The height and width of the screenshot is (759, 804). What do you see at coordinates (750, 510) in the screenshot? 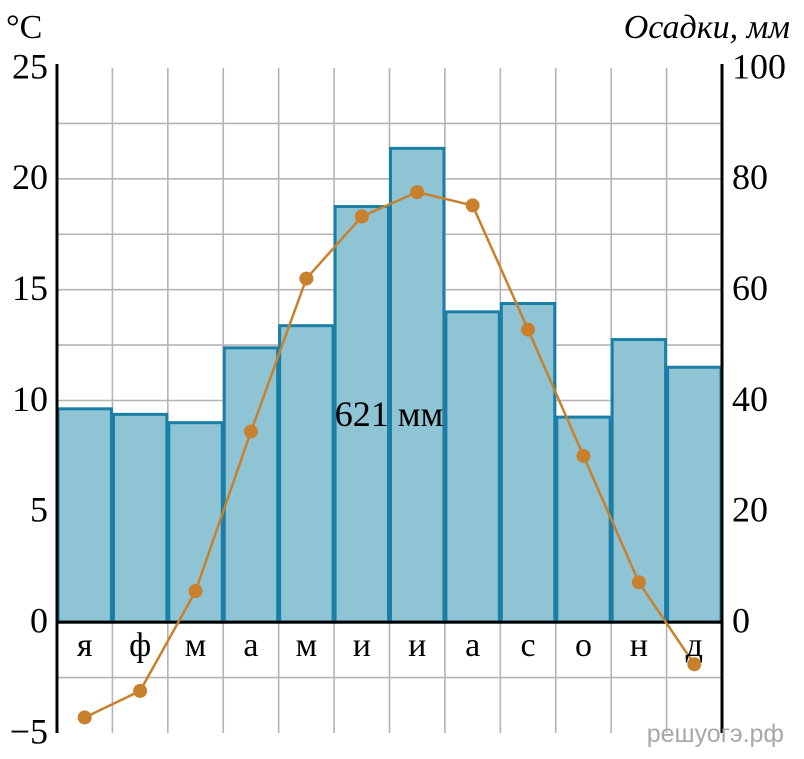
I see `precipitation-tick-label: 20` at bounding box center [750, 510].